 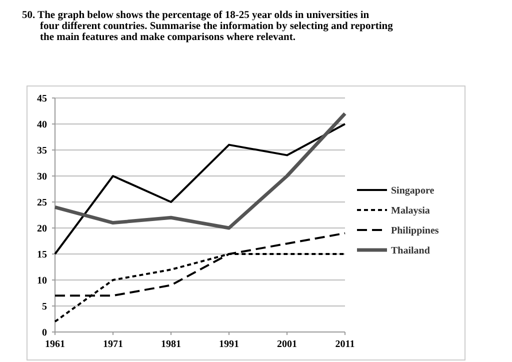 I want to click on y-tick-label: 30, so click(x=42, y=177).